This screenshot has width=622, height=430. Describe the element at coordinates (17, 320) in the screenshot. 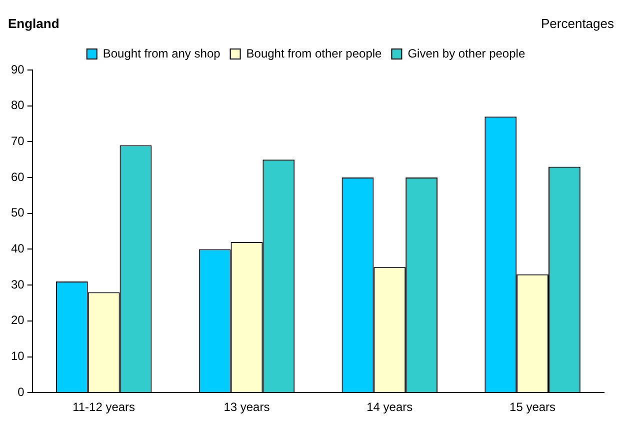

I see `y-tick-label: 20` at that location.